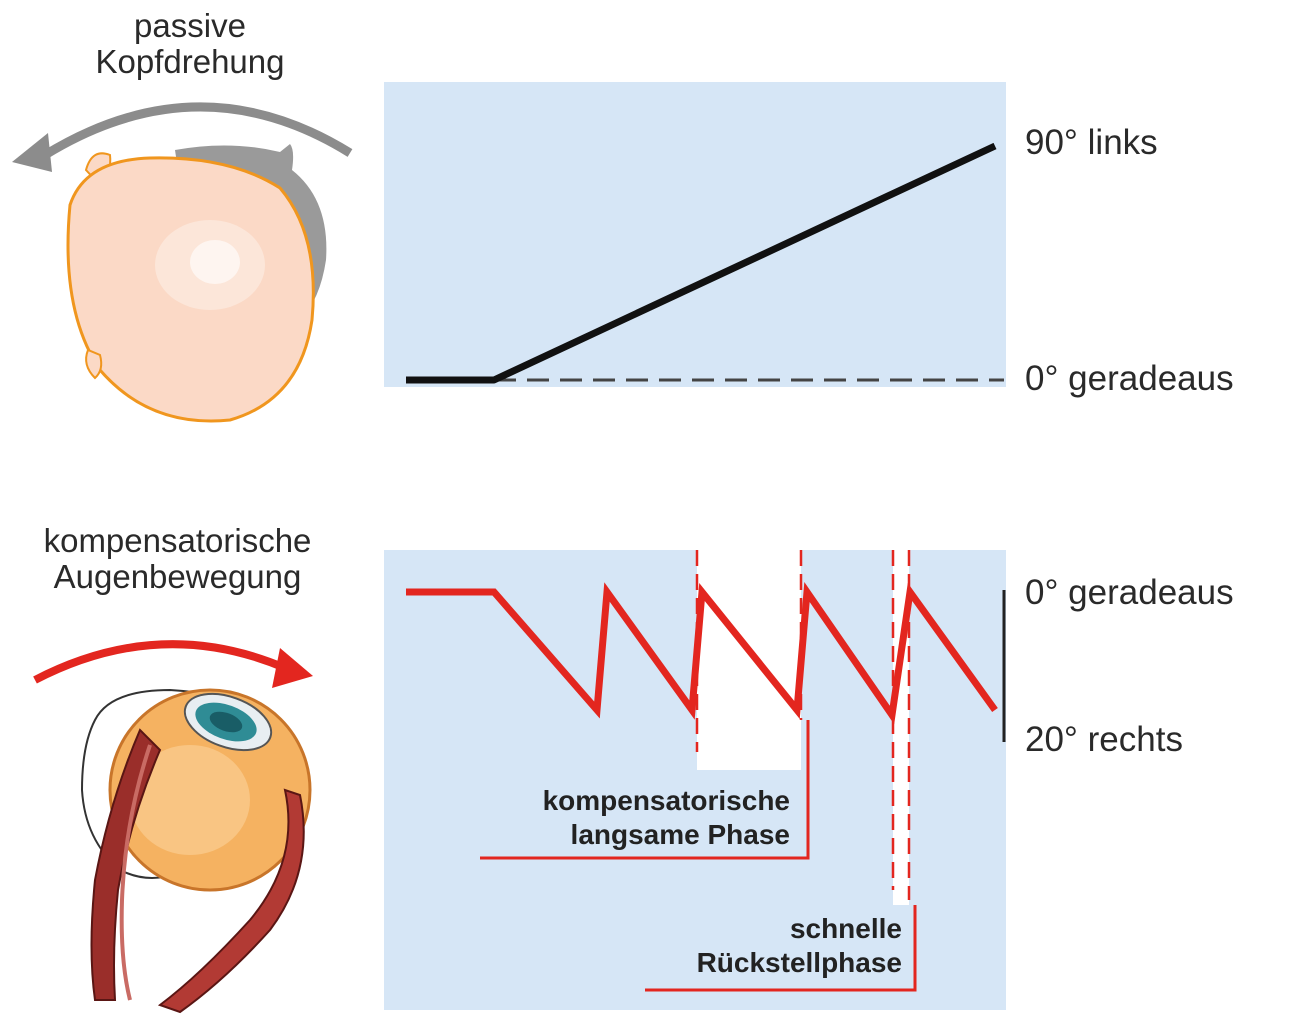  Describe the element at coordinates (177, 576) in the screenshot. I see `eye-caption-line2: Augenbewegung` at that location.